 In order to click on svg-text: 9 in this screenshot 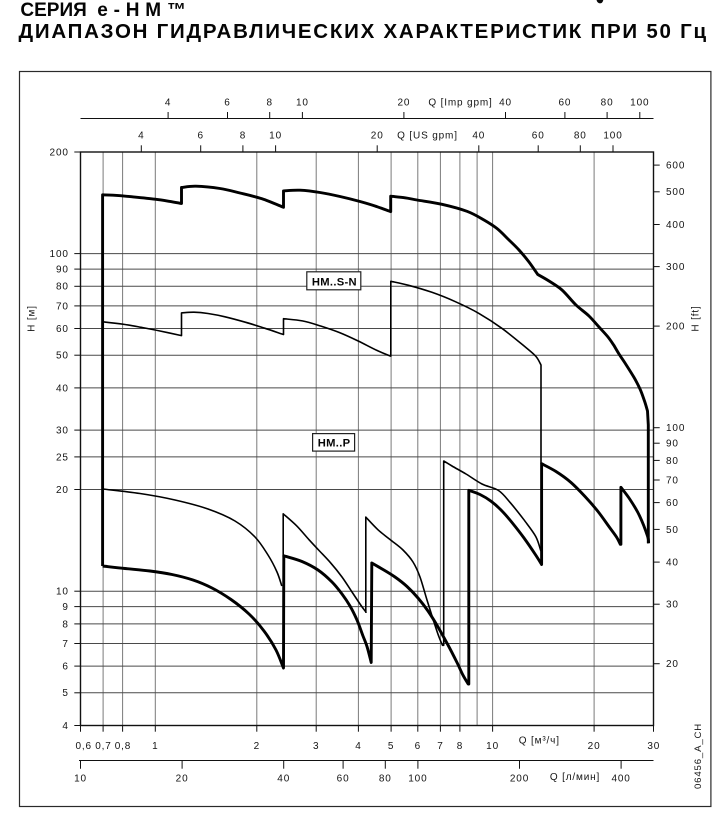, I will do `click(65, 607)`.